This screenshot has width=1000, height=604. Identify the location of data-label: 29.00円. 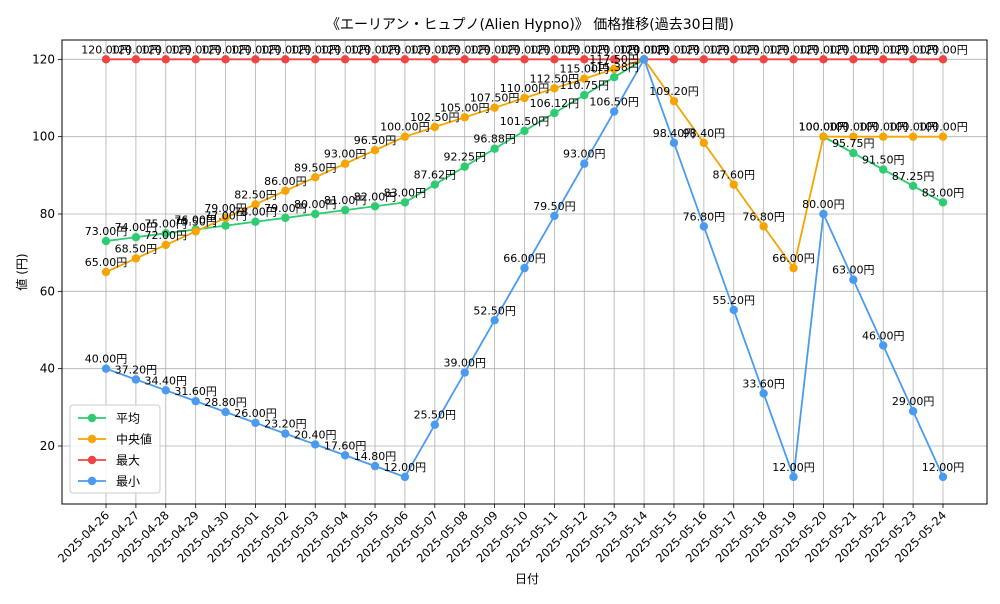
(913, 401).